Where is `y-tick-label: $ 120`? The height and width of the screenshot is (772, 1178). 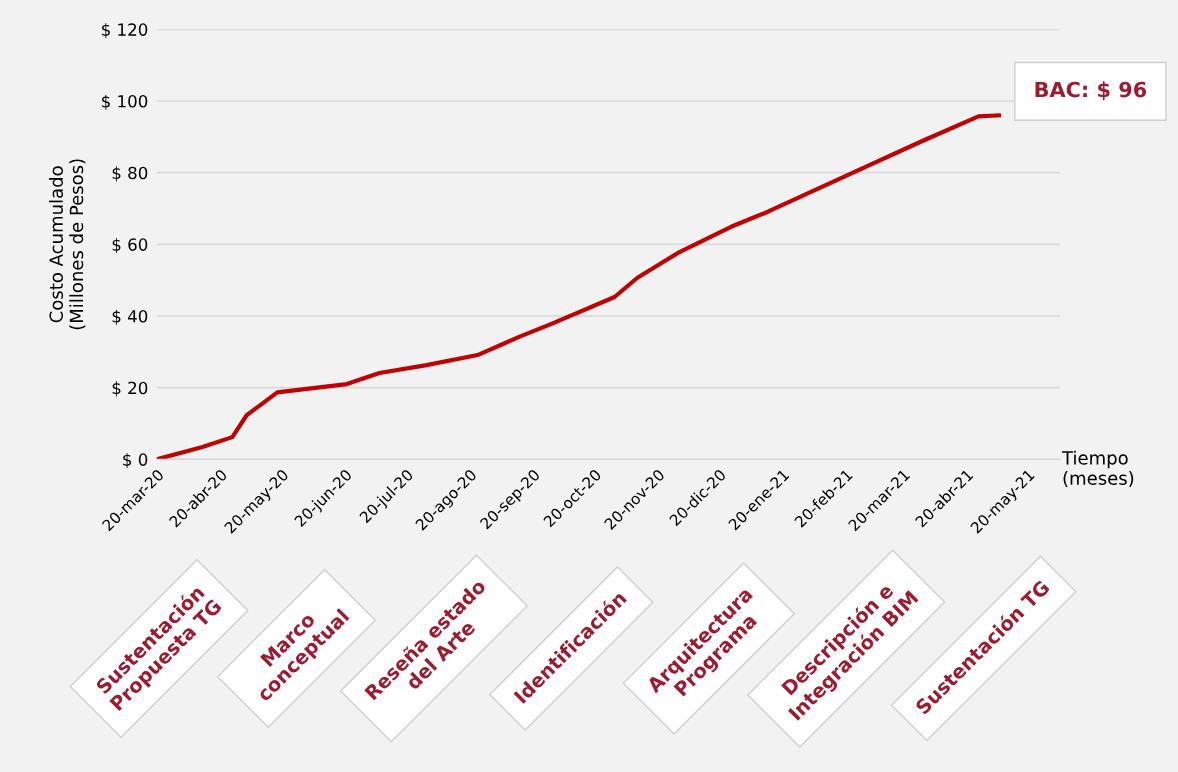
y-tick-label: $ 120 is located at coordinates (125, 31).